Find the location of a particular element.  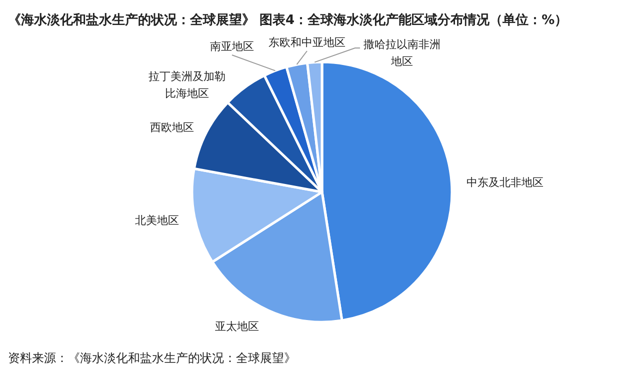

slice-label: 北美地区 is located at coordinates (157, 220).